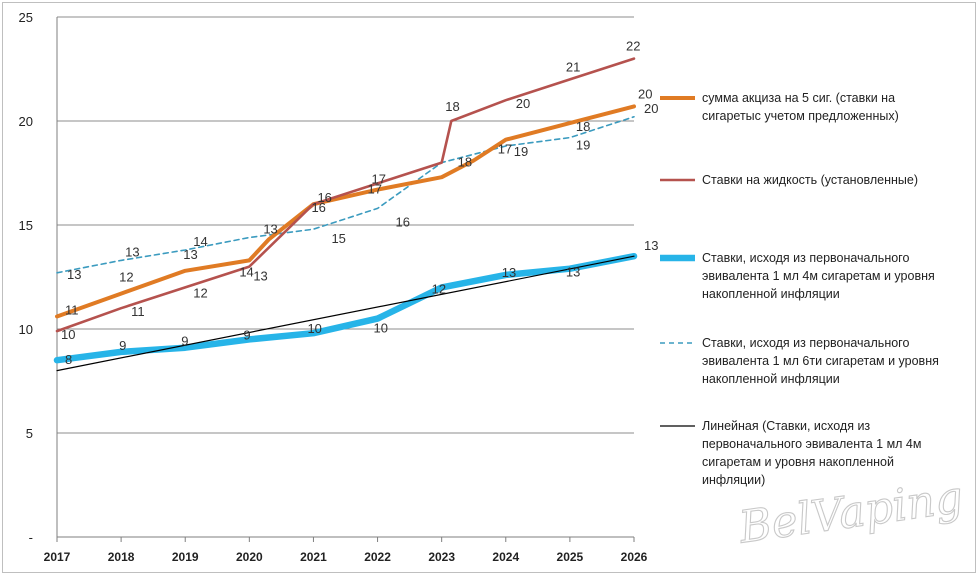 Image resolution: width=980 pixels, height=577 pixels. I want to click on legend-label-6m: накопленной инфляции, so click(771, 379).